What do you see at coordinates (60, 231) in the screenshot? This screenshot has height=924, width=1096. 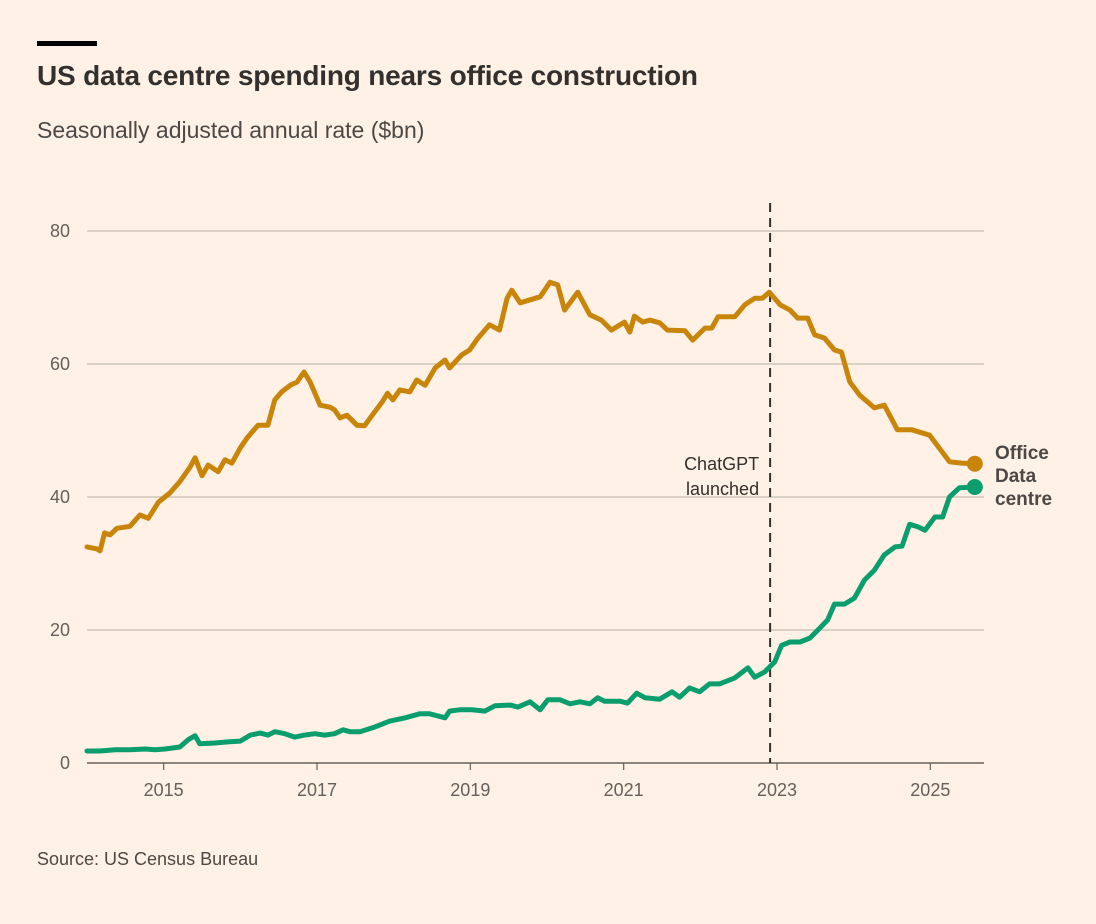 I see `y-tick-label: 80` at bounding box center [60, 231].